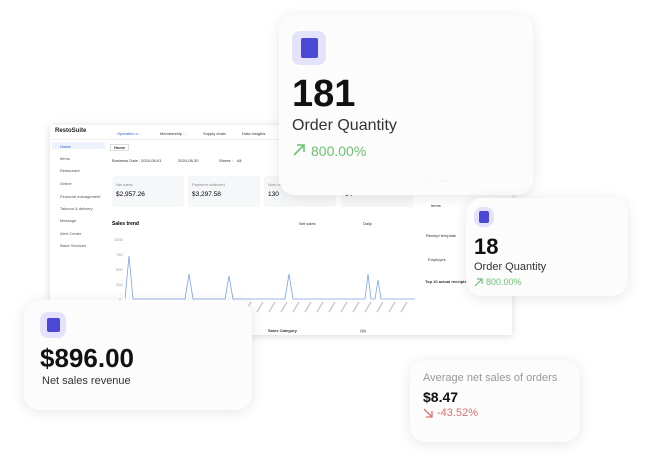  Describe the element at coordinates (130, 194) in the screenshot. I see `stat-value: $2,957.26` at that location.